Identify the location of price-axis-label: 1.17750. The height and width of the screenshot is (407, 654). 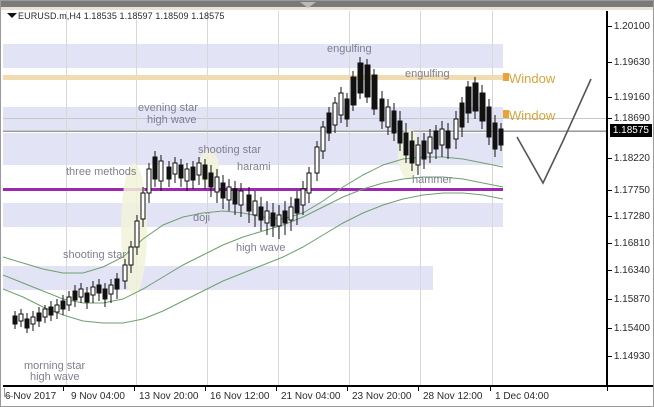
(631, 190).